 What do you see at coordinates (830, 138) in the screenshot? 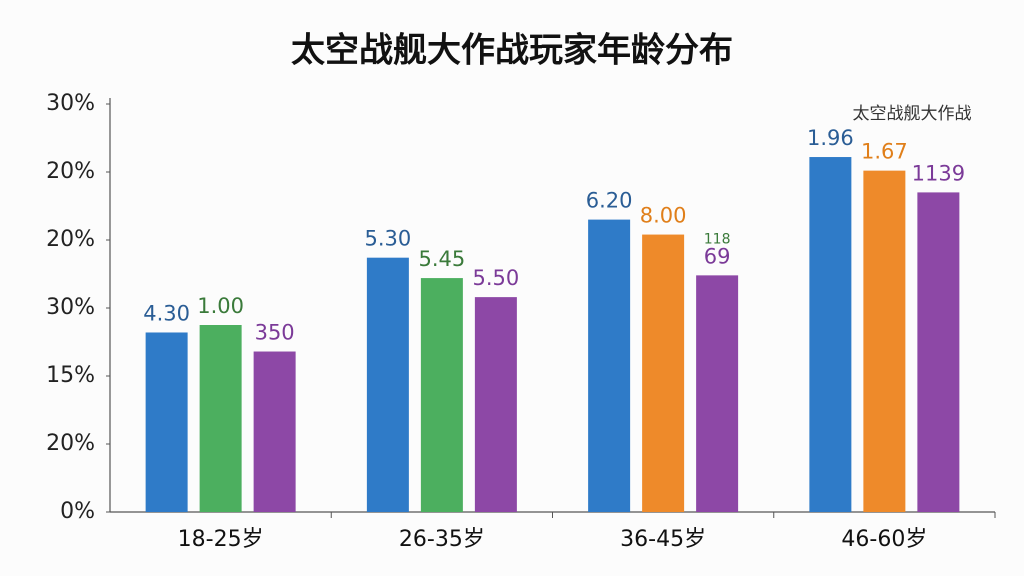
I see `bar-label: 1.96` at bounding box center [830, 138].